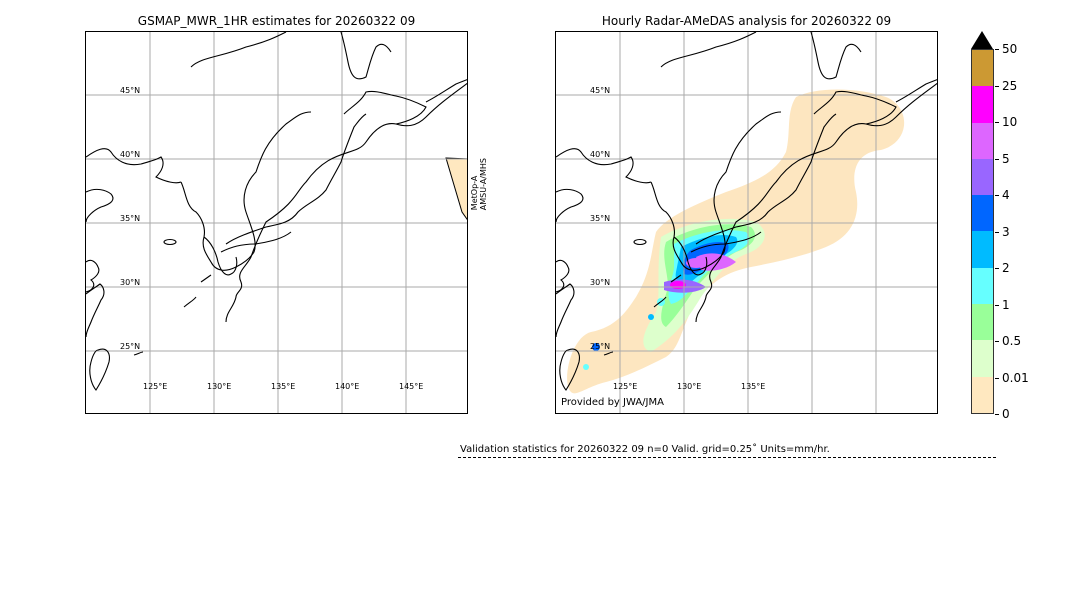 The image size is (1080, 612). I want to click on colorbar, so click(982, 231).